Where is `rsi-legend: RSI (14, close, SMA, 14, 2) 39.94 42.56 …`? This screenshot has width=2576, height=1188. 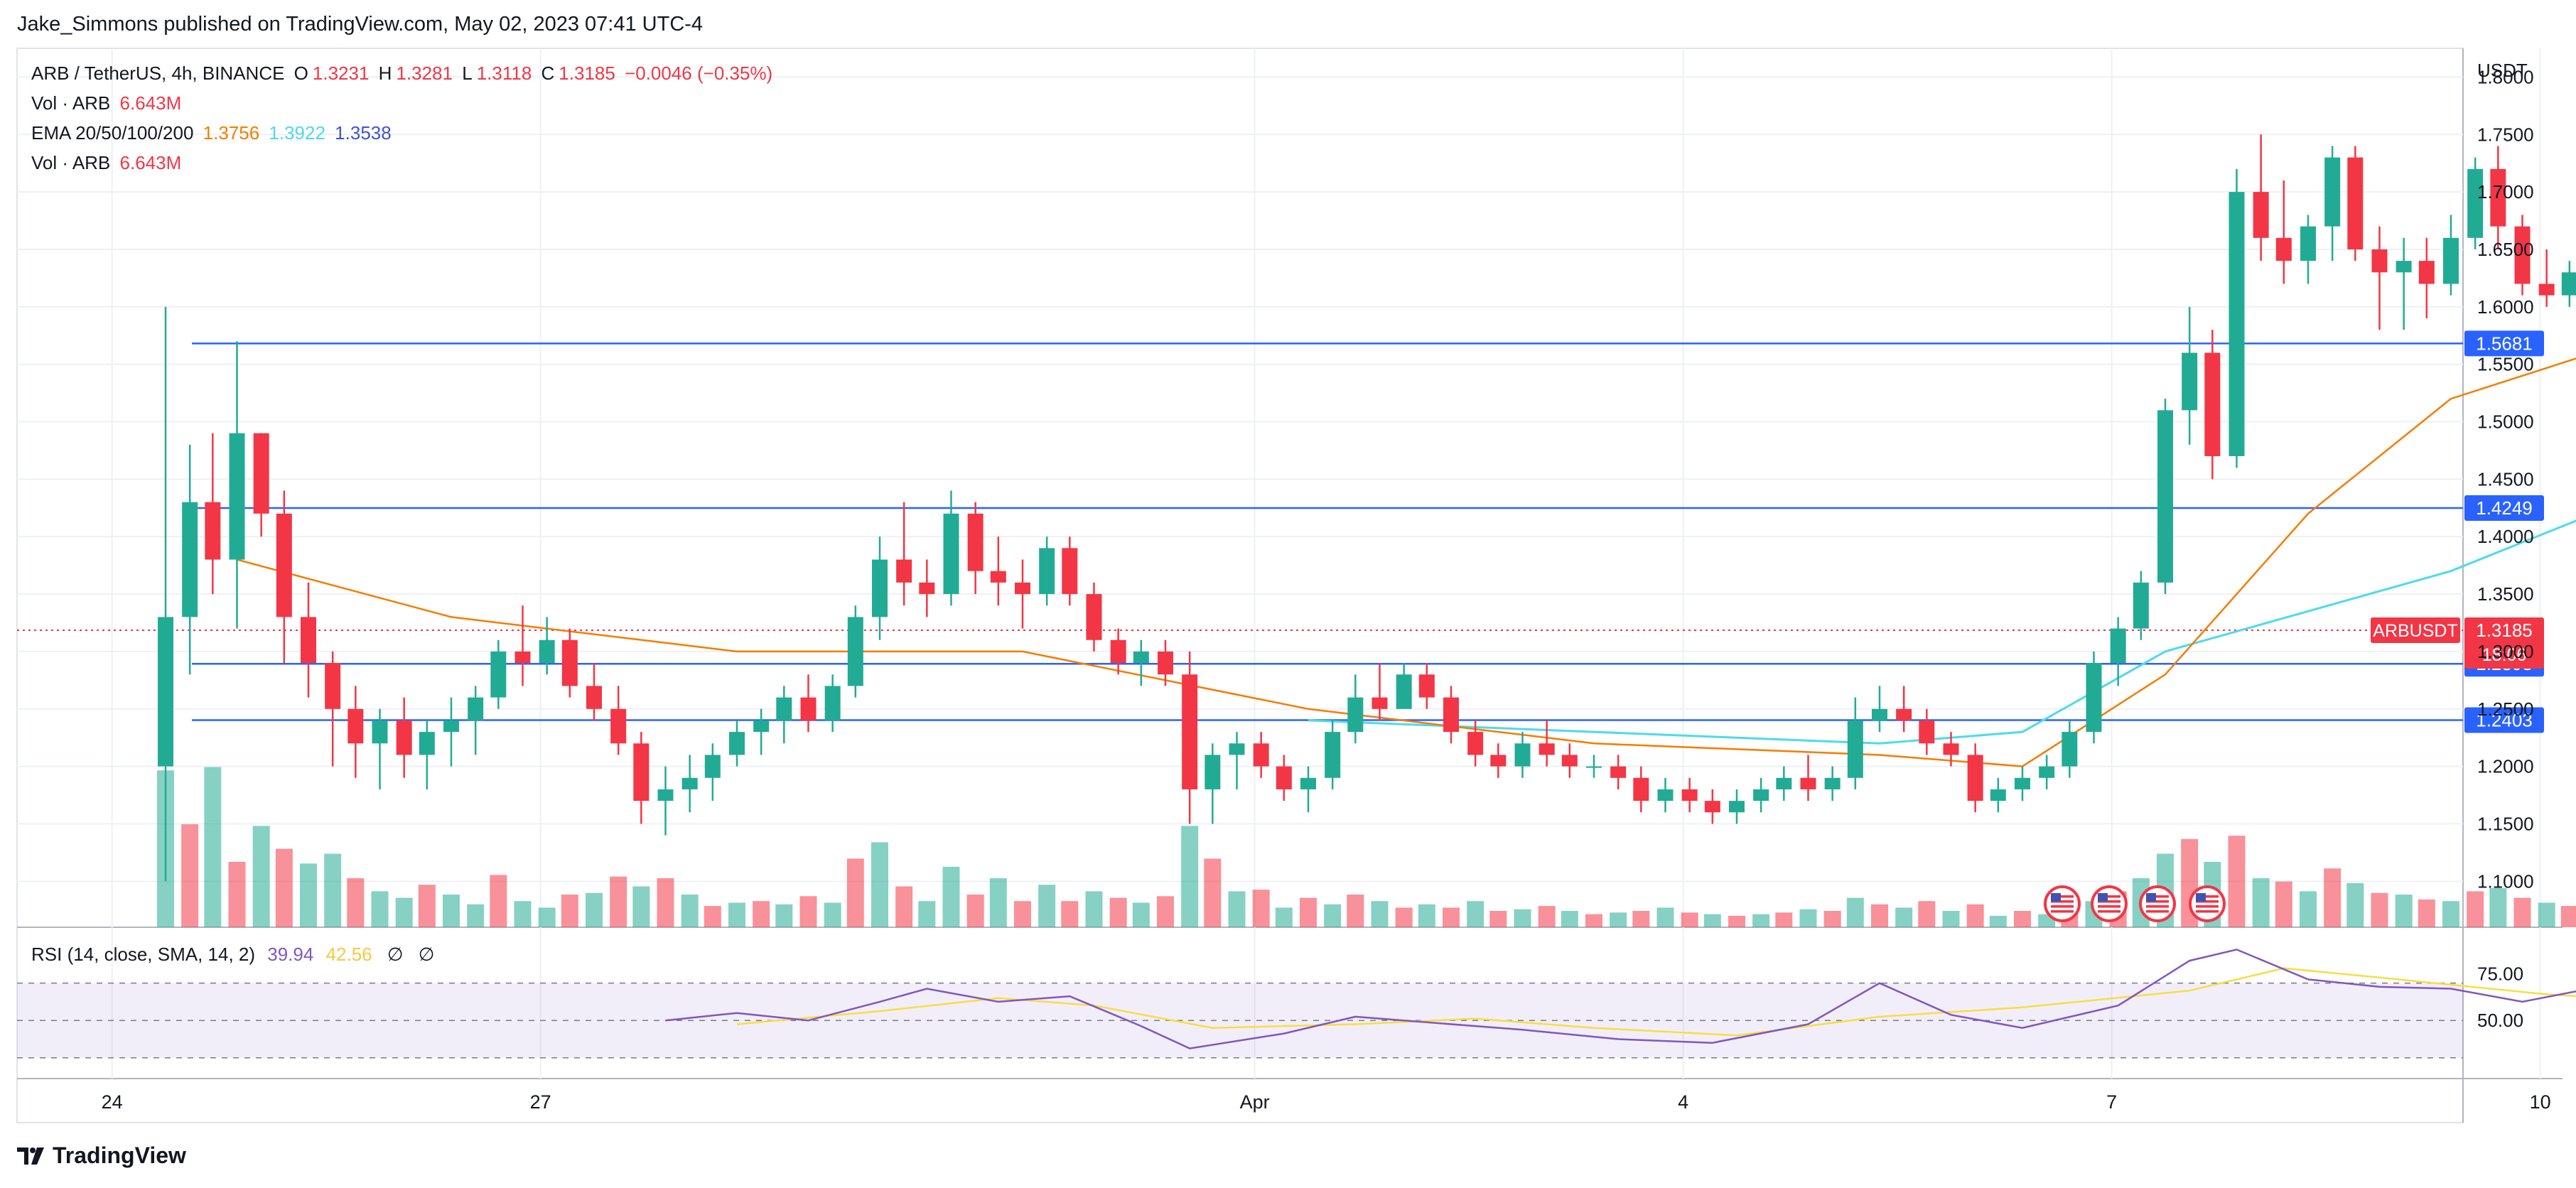
rsi-legend: RSI (14, close, SMA, 14, 2) 39.94 42.56 … is located at coordinates (232, 955).